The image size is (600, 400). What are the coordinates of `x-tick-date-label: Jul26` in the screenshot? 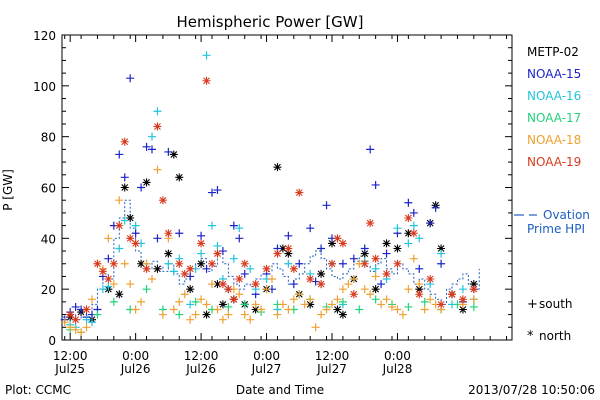 It's located at (135, 369).